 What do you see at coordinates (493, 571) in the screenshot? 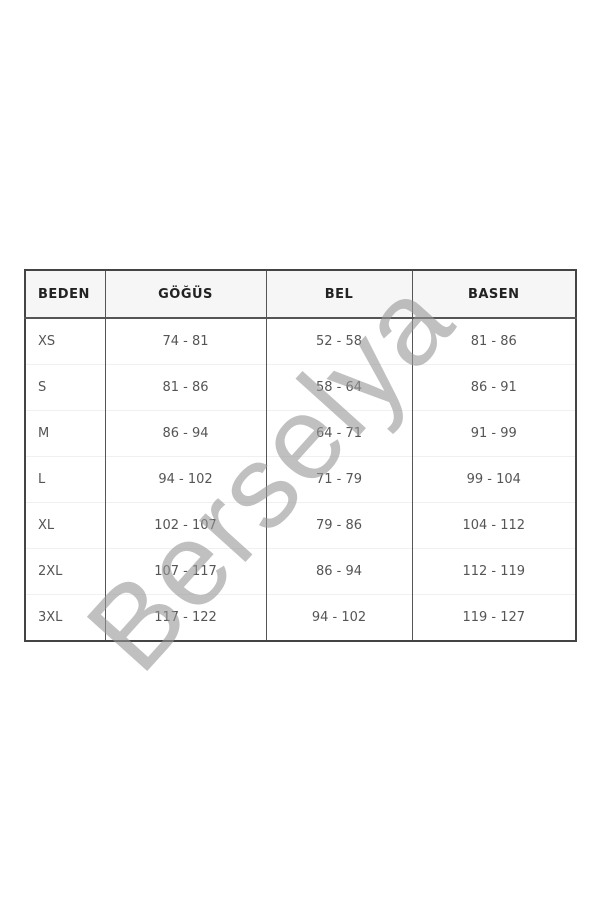
I see `cell-basen: 112 - 119` at bounding box center [493, 571].